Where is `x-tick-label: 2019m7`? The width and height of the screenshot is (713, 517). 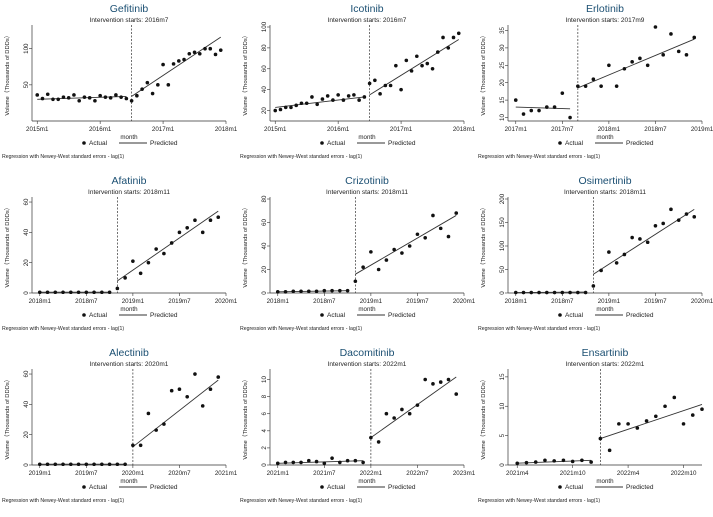 x-tick-label: 2019m7 is located at coordinates (179, 301).